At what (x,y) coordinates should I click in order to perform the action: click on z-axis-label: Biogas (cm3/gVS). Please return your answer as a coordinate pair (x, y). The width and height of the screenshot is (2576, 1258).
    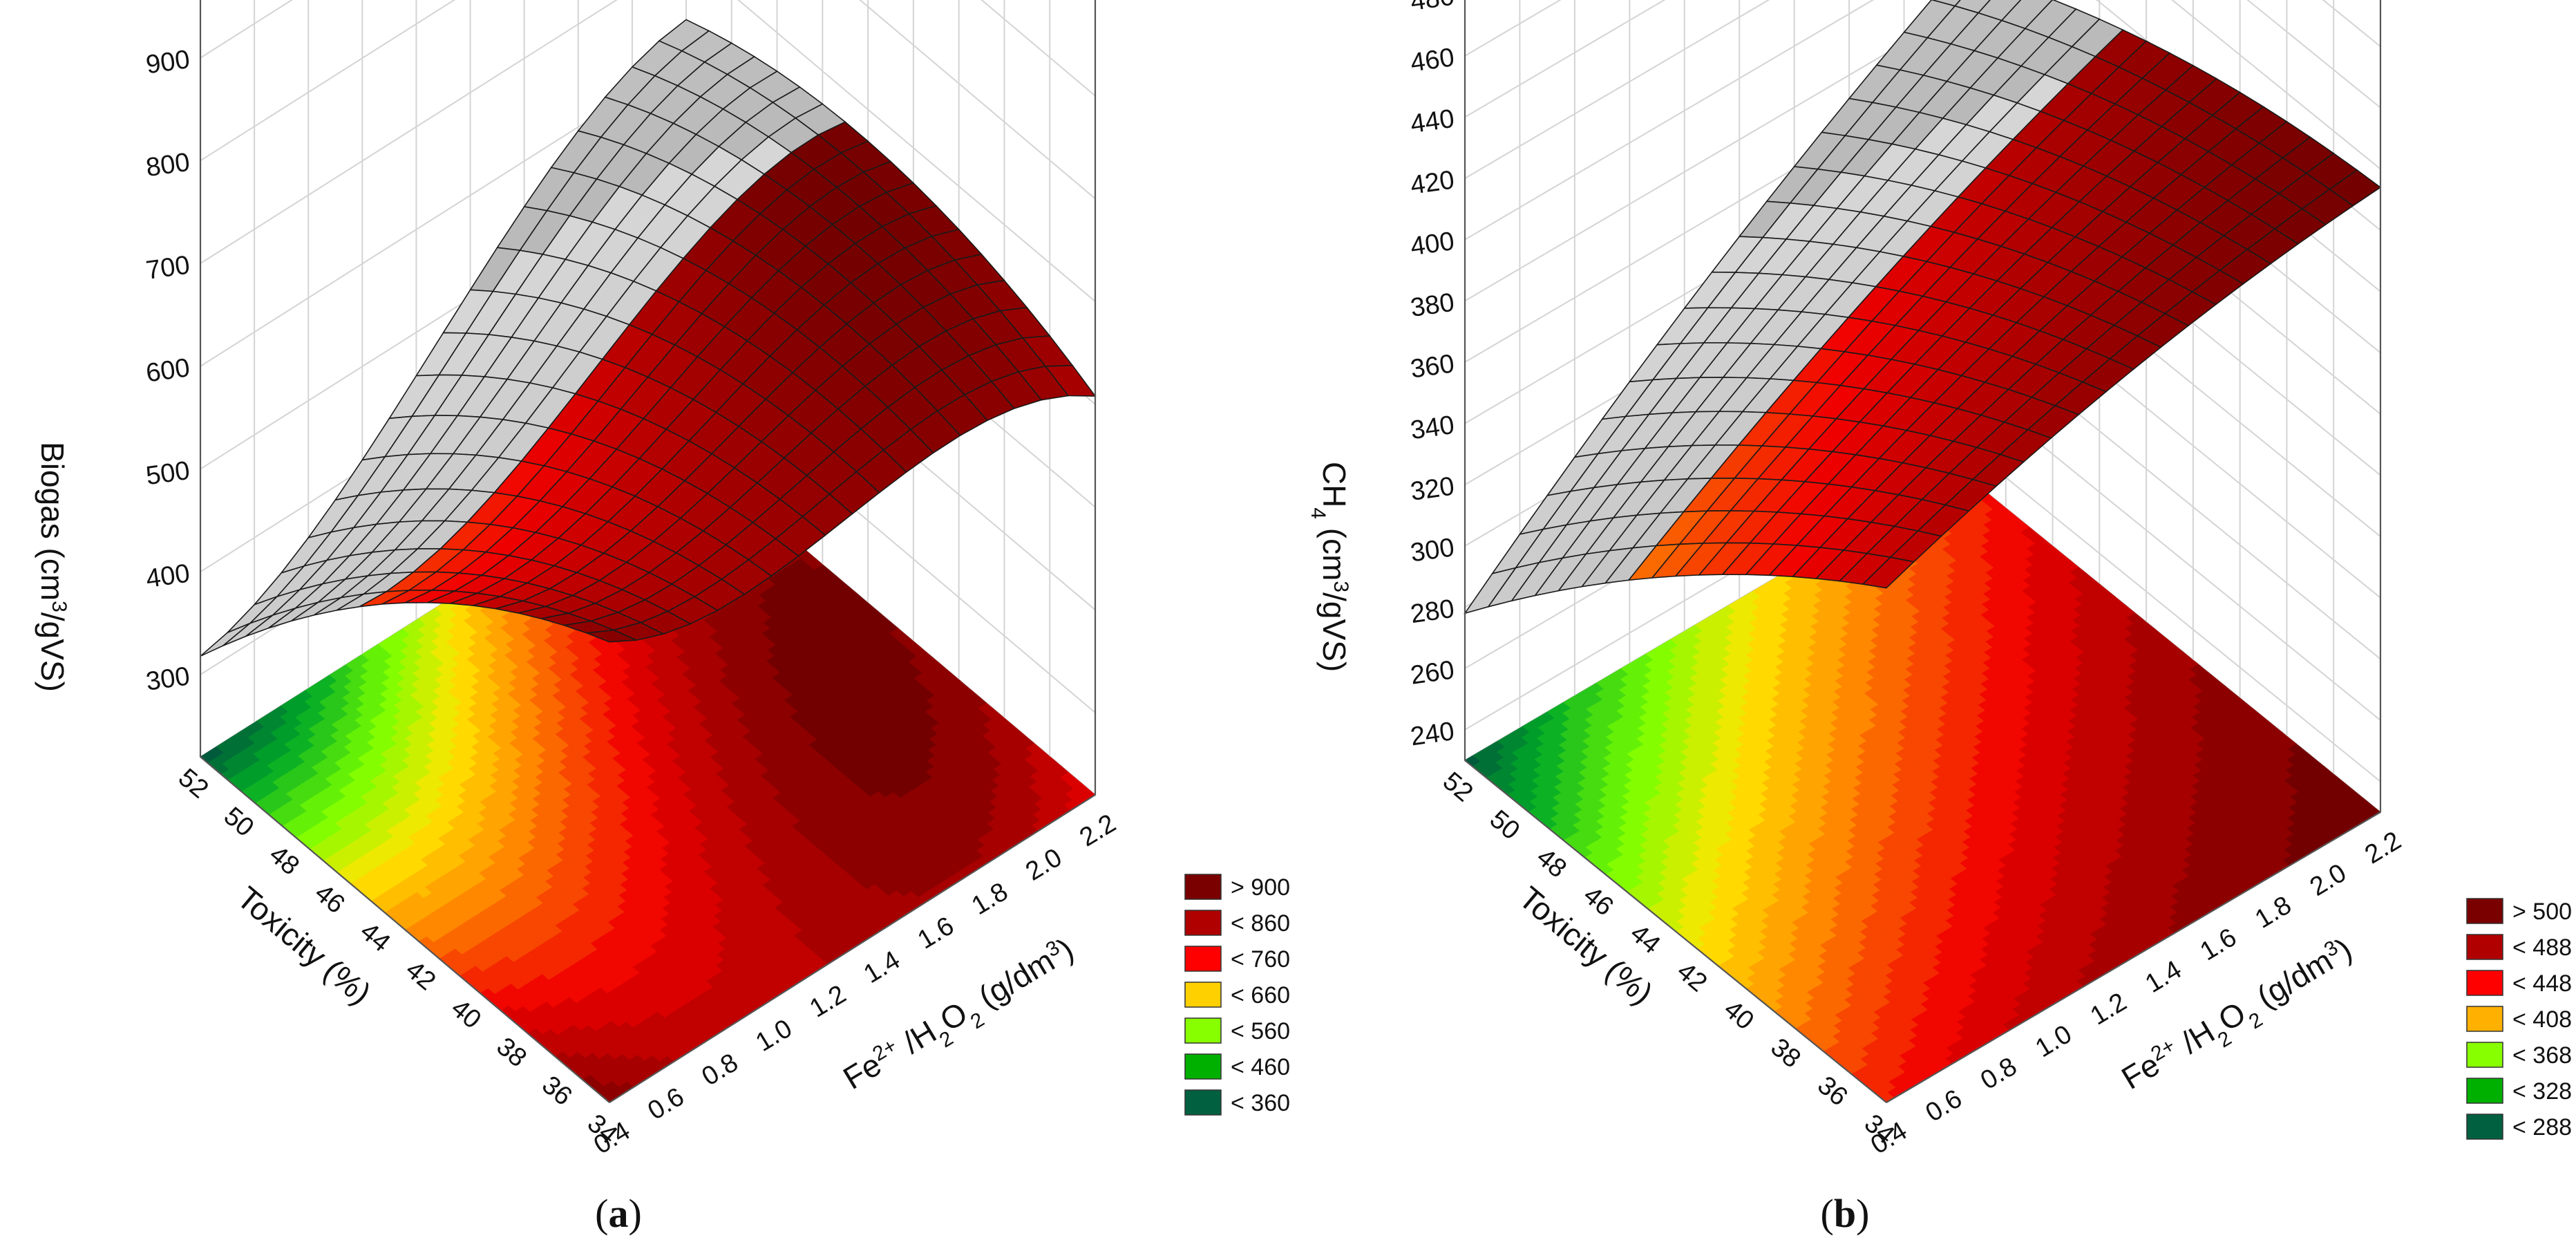
    Looking at the image, I should click on (53, 567).